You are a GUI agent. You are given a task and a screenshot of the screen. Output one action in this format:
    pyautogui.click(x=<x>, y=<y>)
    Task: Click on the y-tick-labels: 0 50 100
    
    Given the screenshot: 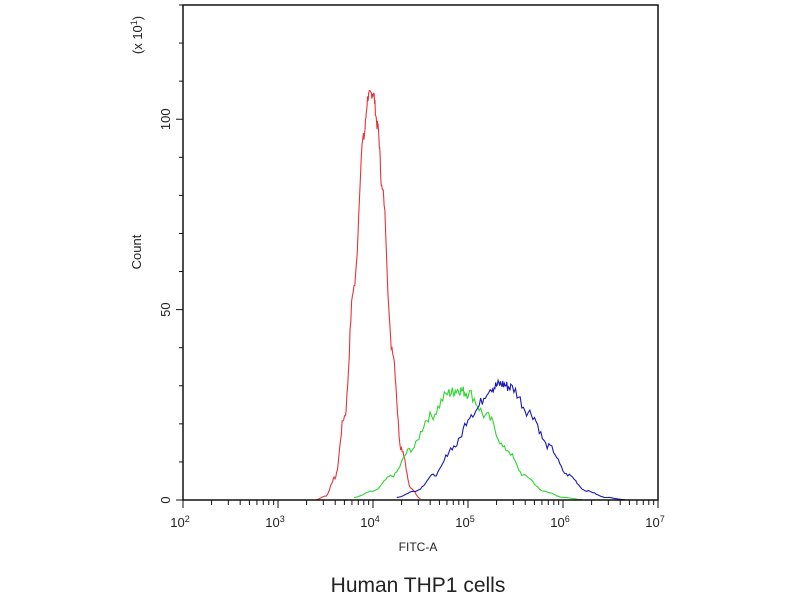 What is the action you would take?
    pyautogui.click(x=165, y=305)
    